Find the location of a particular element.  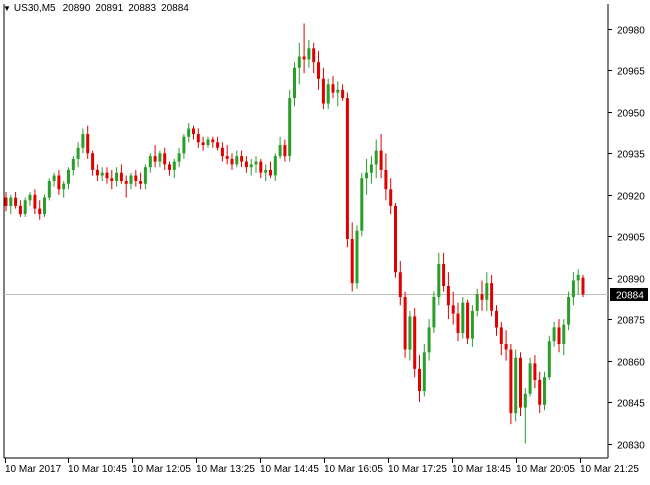

price-tick-label: 20935 is located at coordinates (631, 155).